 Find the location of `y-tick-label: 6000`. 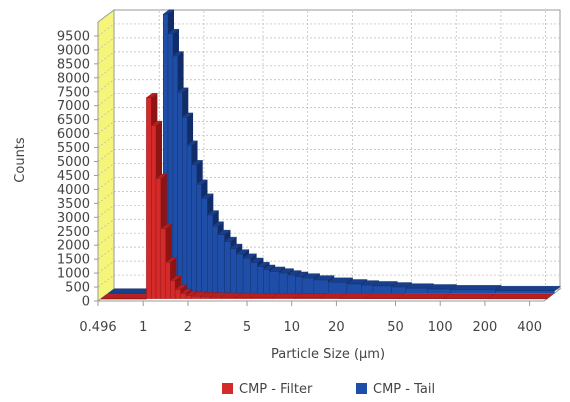

y-tick-label: 6000 is located at coordinates (73, 134).